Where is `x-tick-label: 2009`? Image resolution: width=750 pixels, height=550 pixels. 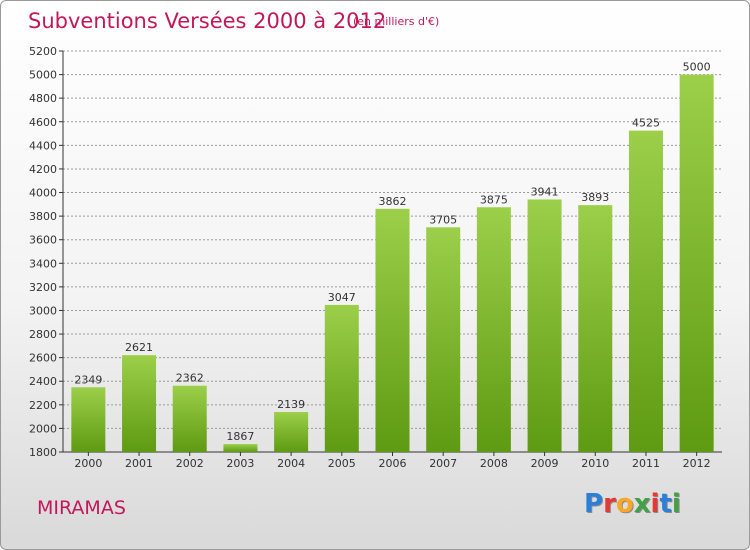
x-tick-label: 2009 is located at coordinates (545, 463).